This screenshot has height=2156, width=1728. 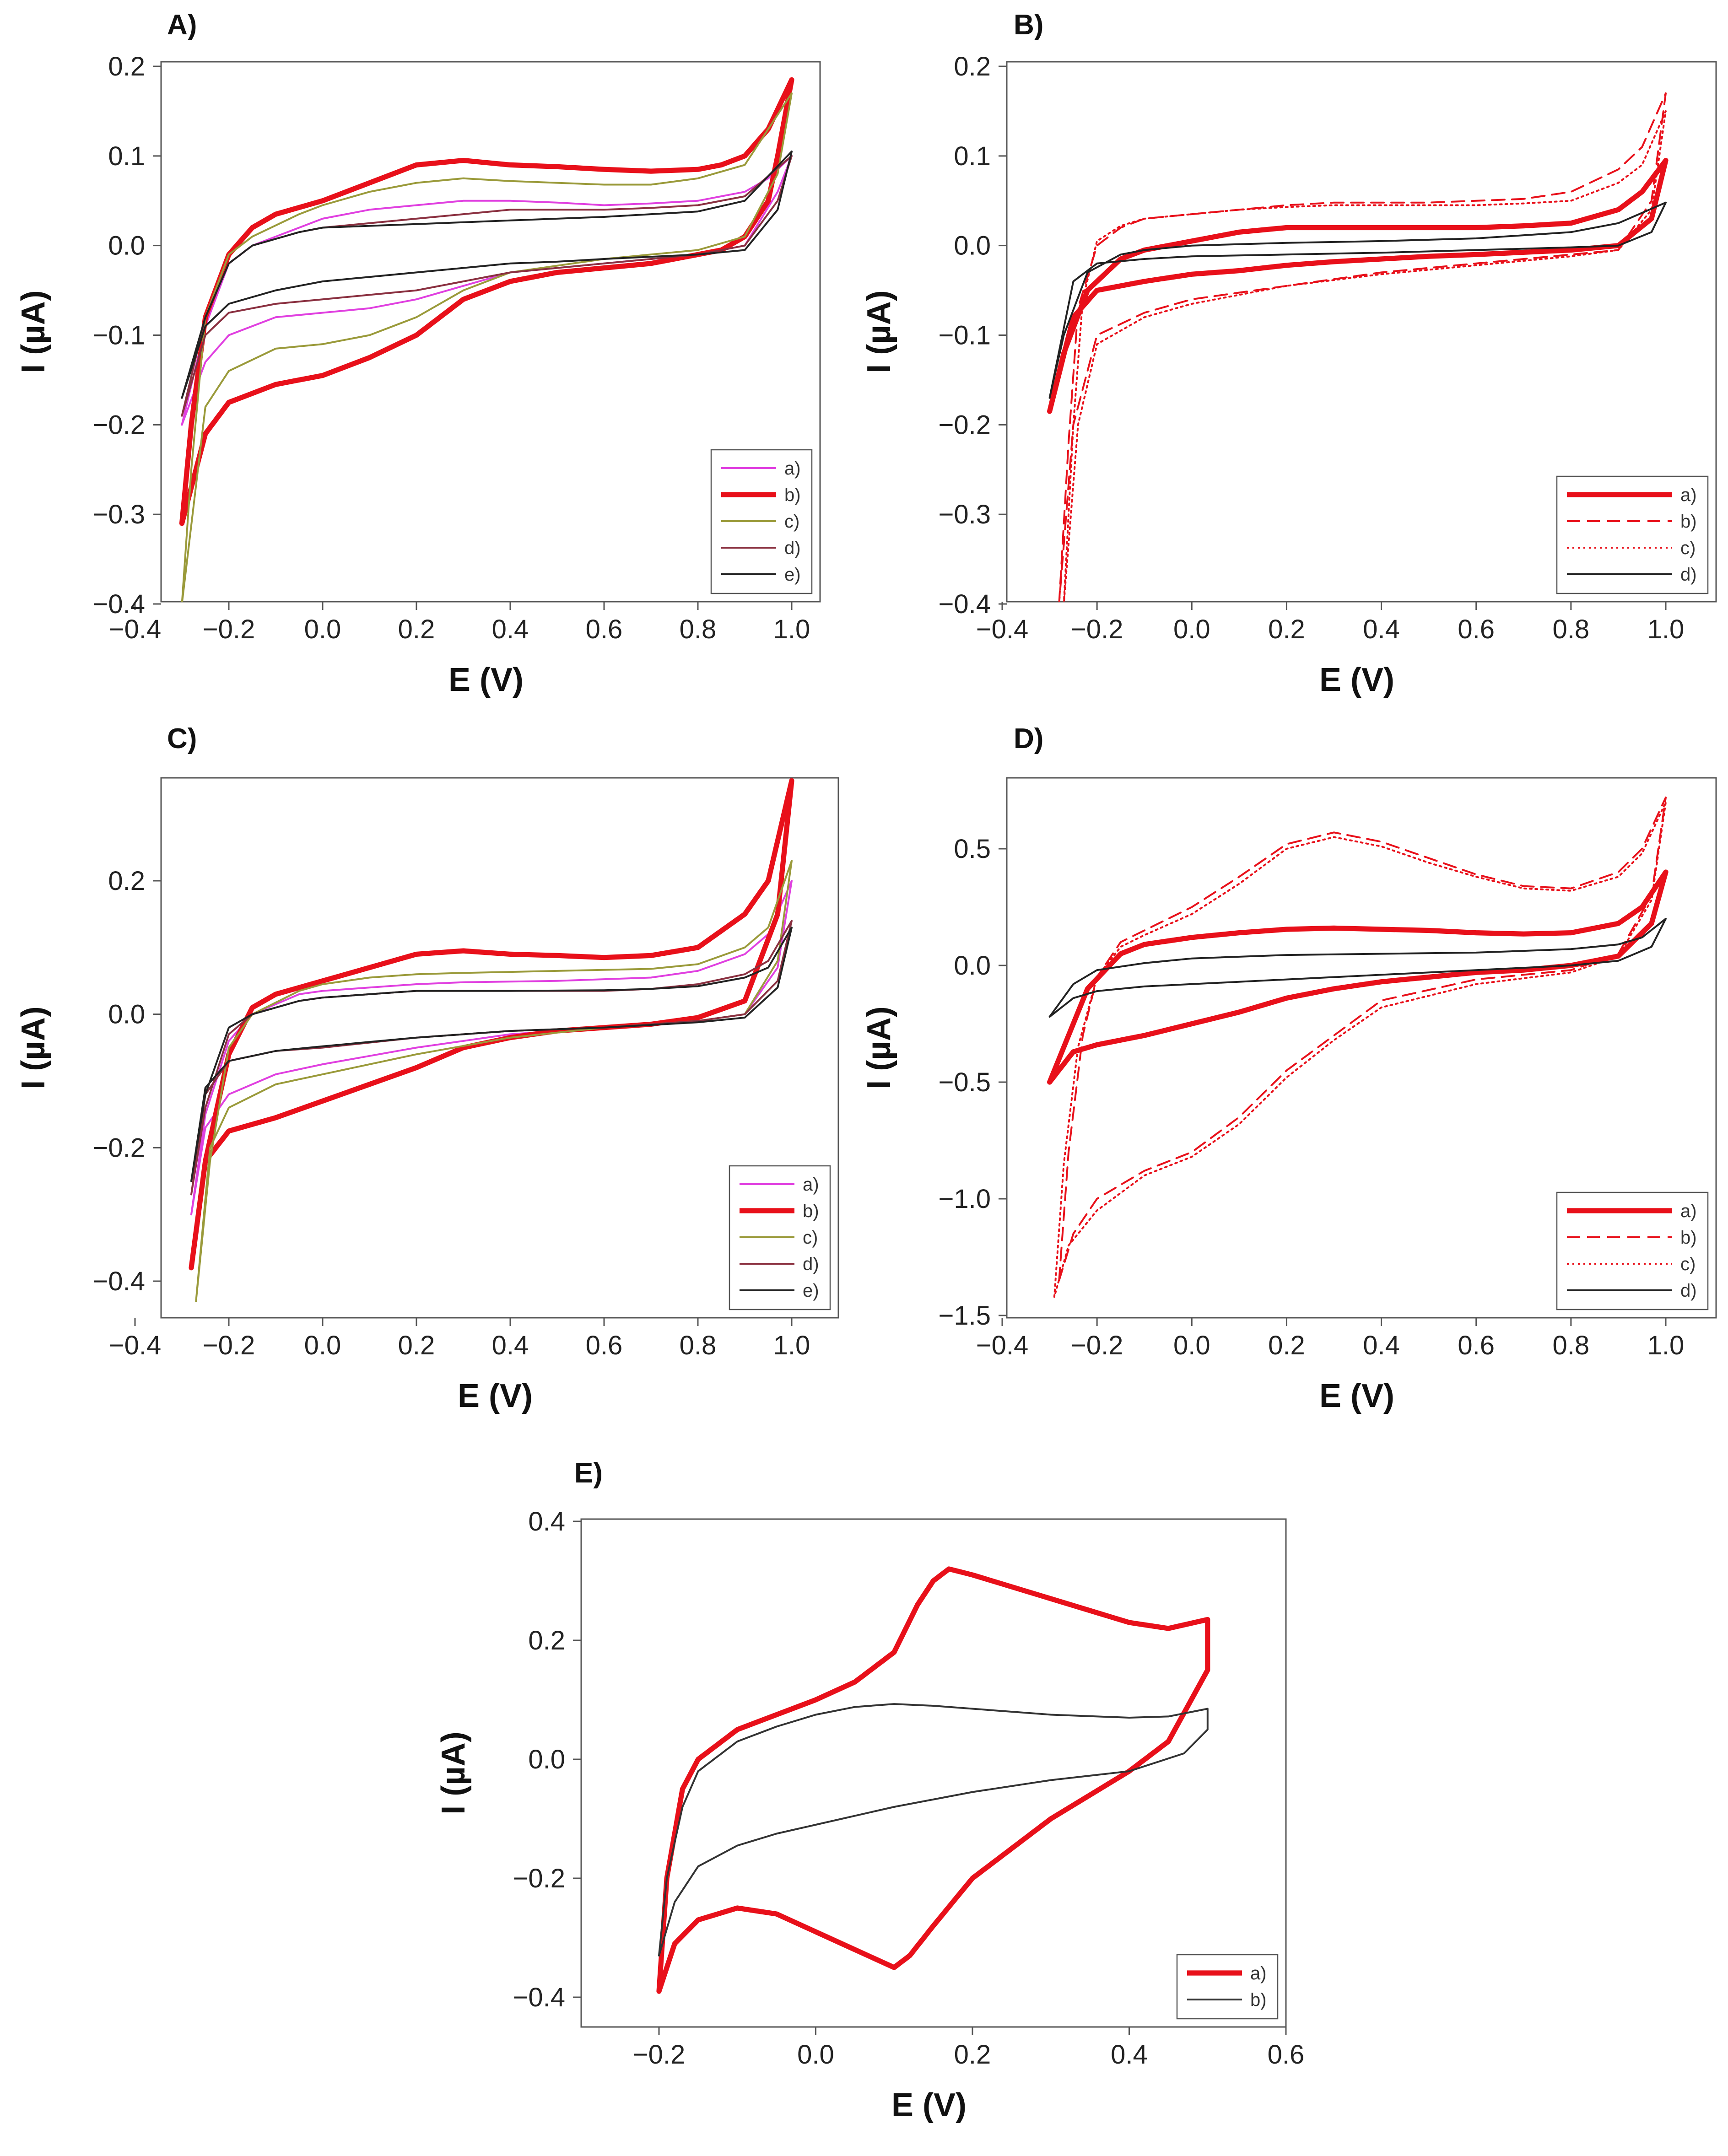 What do you see at coordinates (965, 1316) in the screenshot?
I see `y-tick-label: −1.5` at bounding box center [965, 1316].